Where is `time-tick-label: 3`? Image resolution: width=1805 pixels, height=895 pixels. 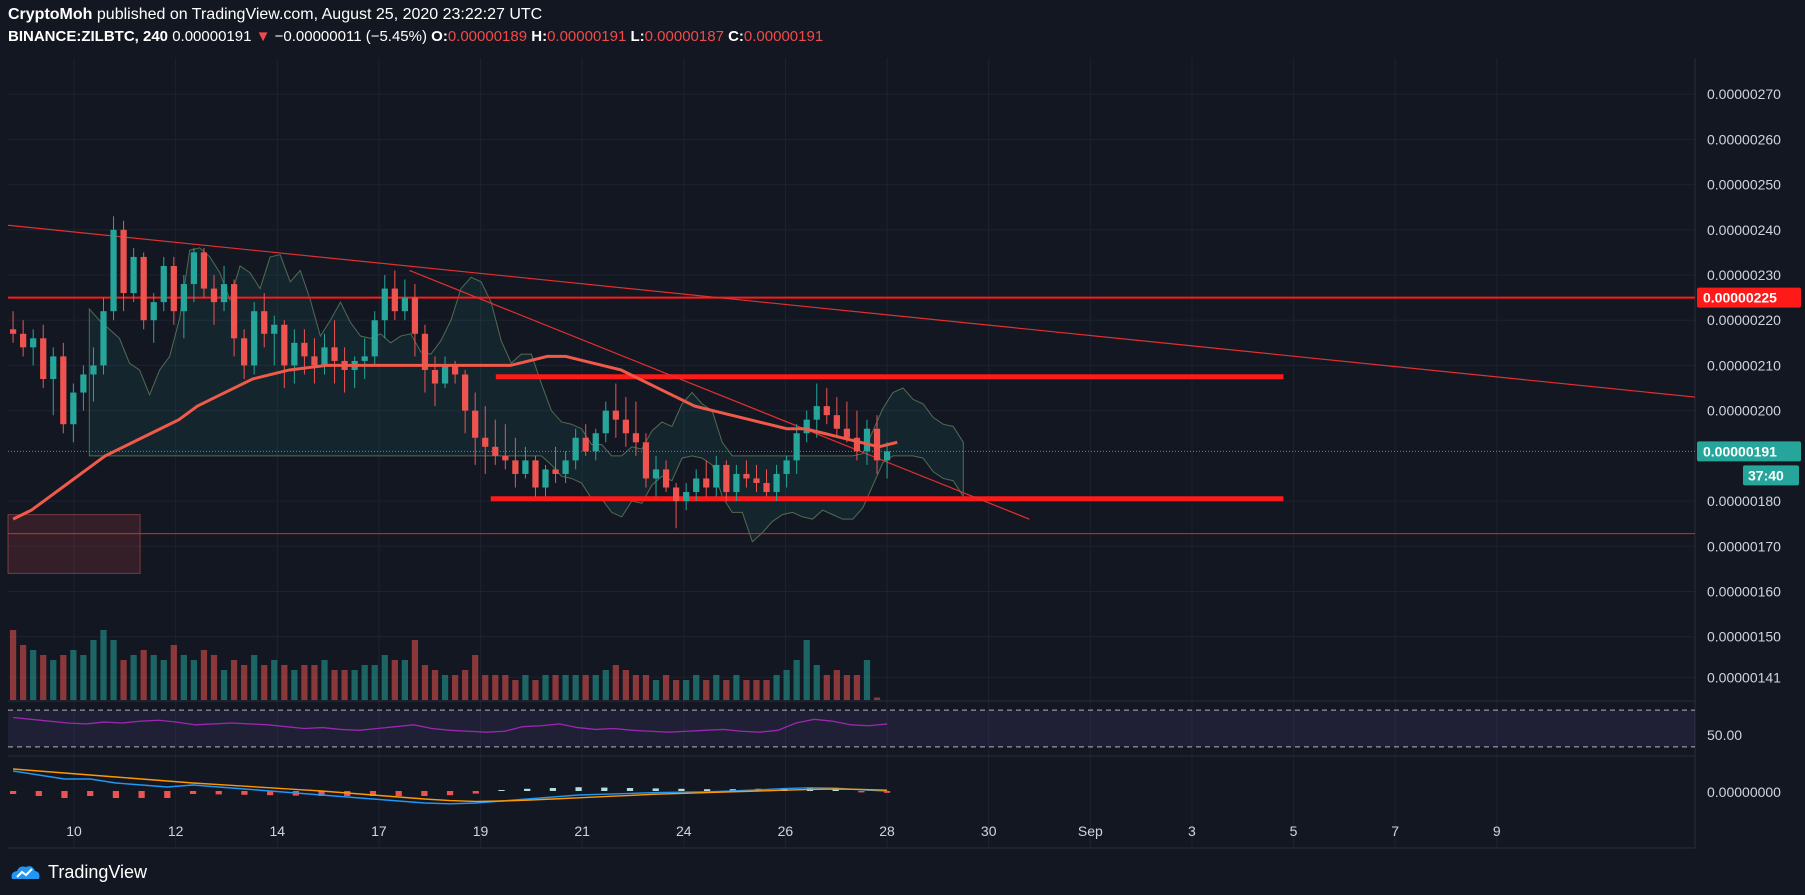 time-tick-label: 3 is located at coordinates (1192, 831).